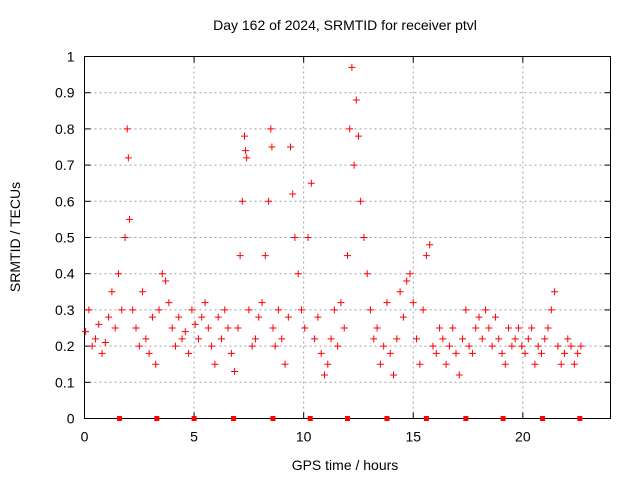 The height and width of the screenshot is (480, 640). Describe the element at coordinates (65, 238) in the screenshot. I see `y-tick-label: 0.5` at that location.